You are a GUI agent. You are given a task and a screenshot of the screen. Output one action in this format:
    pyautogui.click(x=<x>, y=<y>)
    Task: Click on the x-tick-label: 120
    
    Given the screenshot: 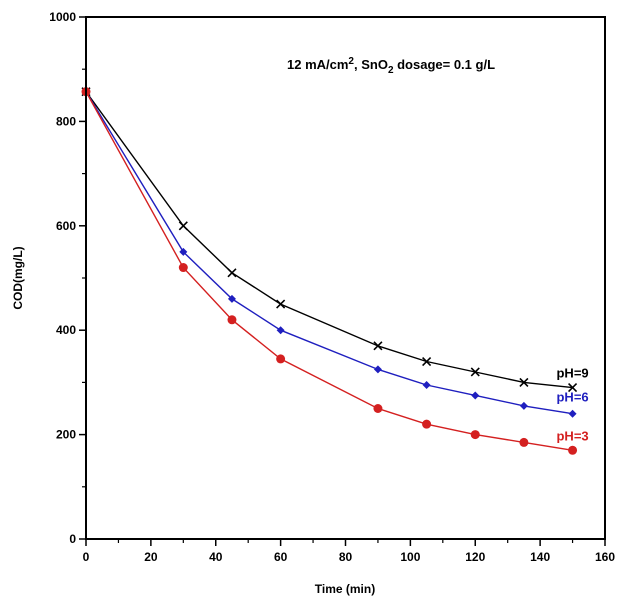 What is the action you would take?
    pyautogui.click(x=475, y=557)
    